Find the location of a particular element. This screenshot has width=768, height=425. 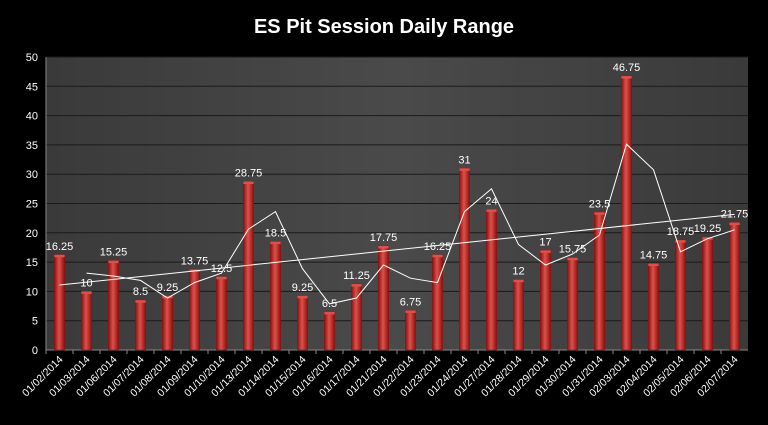

data-label: 11.25 is located at coordinates (356, 276).